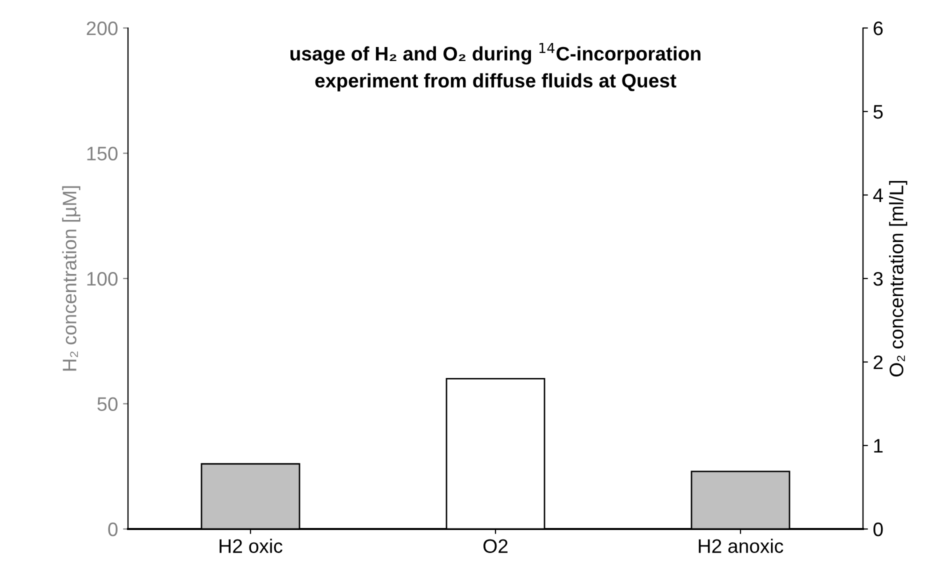 The width and height of the screenshot is (931, 578). What do you see at coordinates (878, 28) in the screenshot?
I see `y2-tick-label: 6` at bounding box center [878, 28].